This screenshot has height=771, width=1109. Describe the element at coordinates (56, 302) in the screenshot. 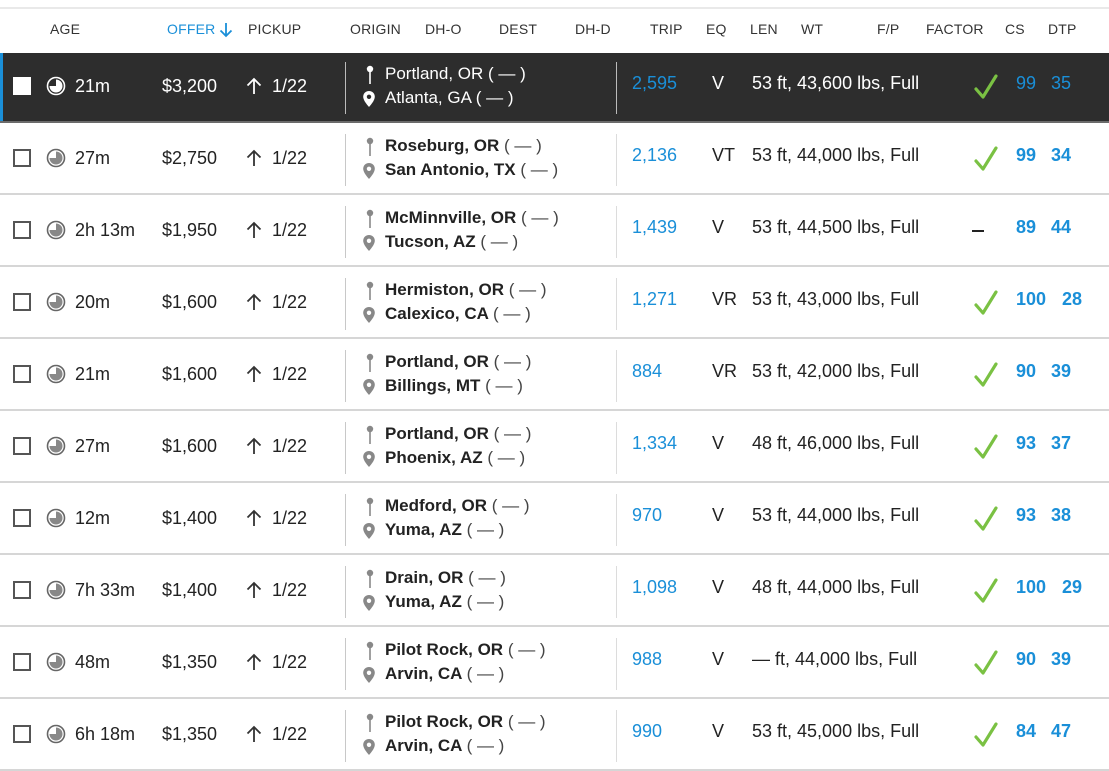

I see `age-clock-icon` at that location.